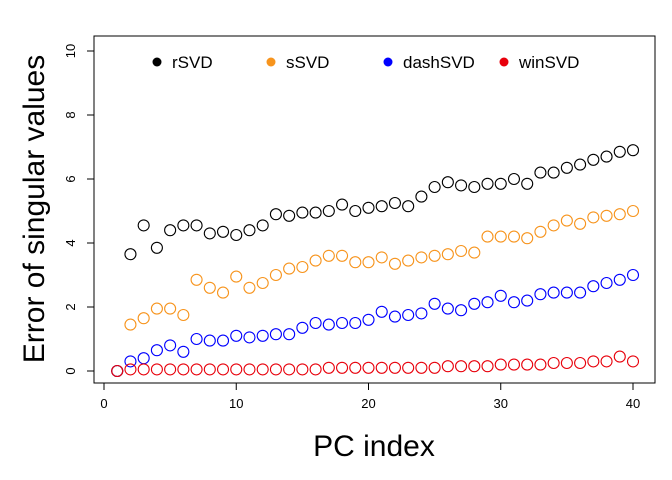 Image resolution: width=672 pixels, height=480 pixels. I want to click on y-axis: 0 2 4 6 8 10, so click(79, 209).